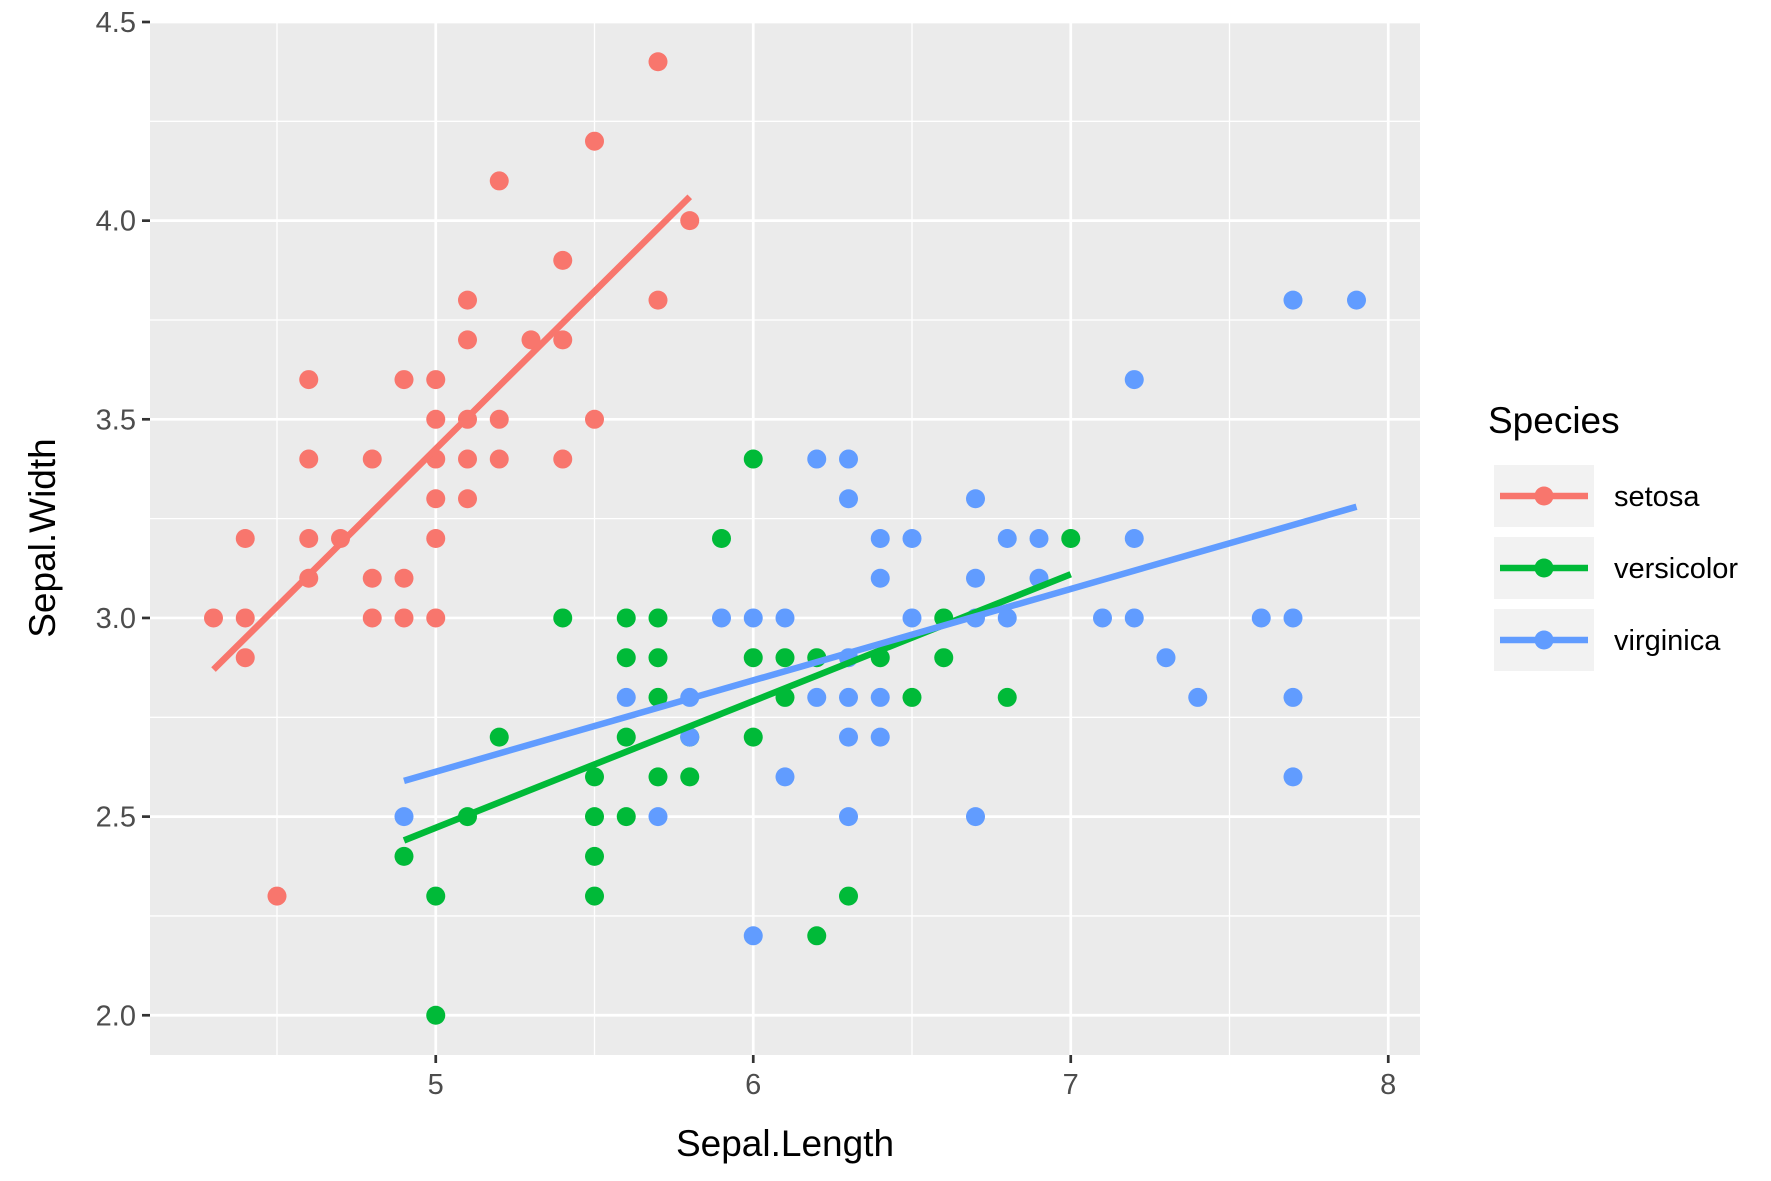  I want to click on y-axis-title: Sepal.Width, so click(42, 538).